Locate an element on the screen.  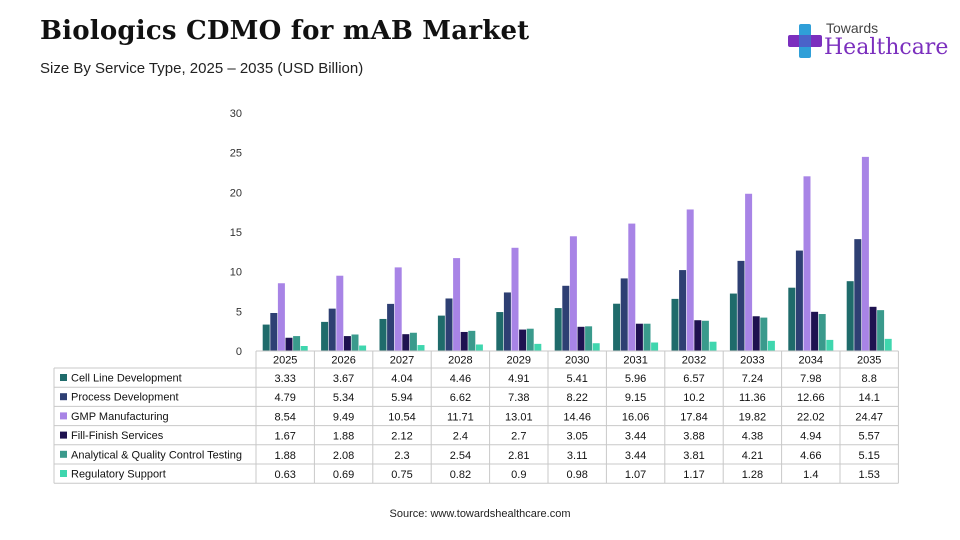
x-tick-label: 2025 is located at coordinates (285, 361).